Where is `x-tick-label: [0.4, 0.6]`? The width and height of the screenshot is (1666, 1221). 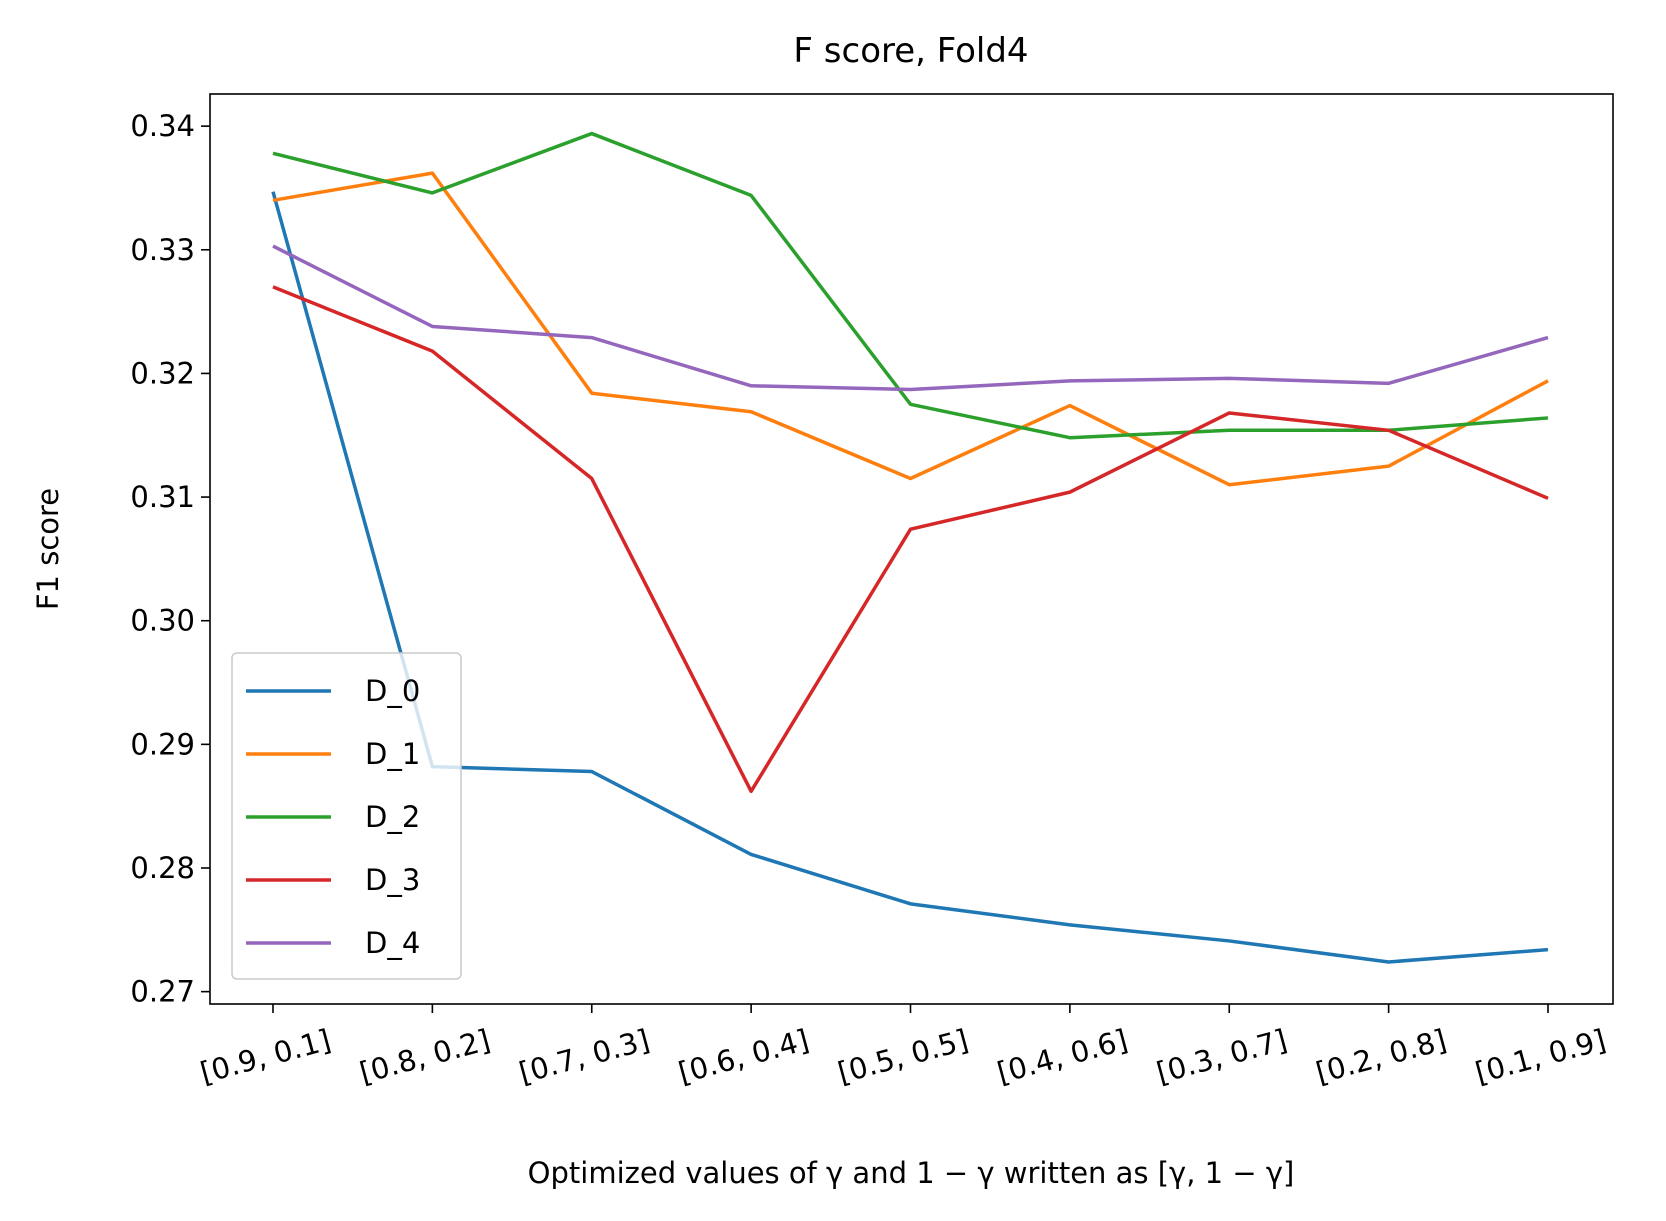 x-tick-label: [0.4, 0.6] is located at coordinates (1063, 1056).